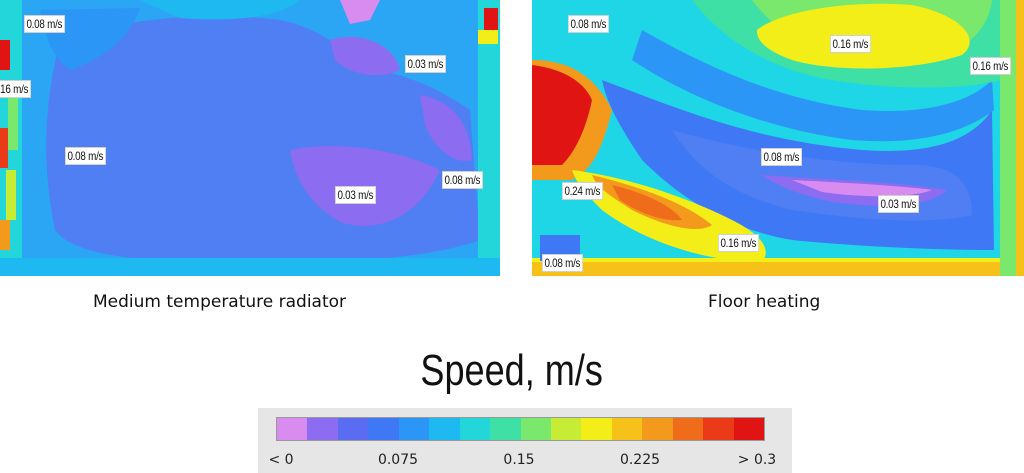  Describe the element at coordinates (519, 460) in the screenshot. I see `colorbar-tick-label: 0.15` at that location.